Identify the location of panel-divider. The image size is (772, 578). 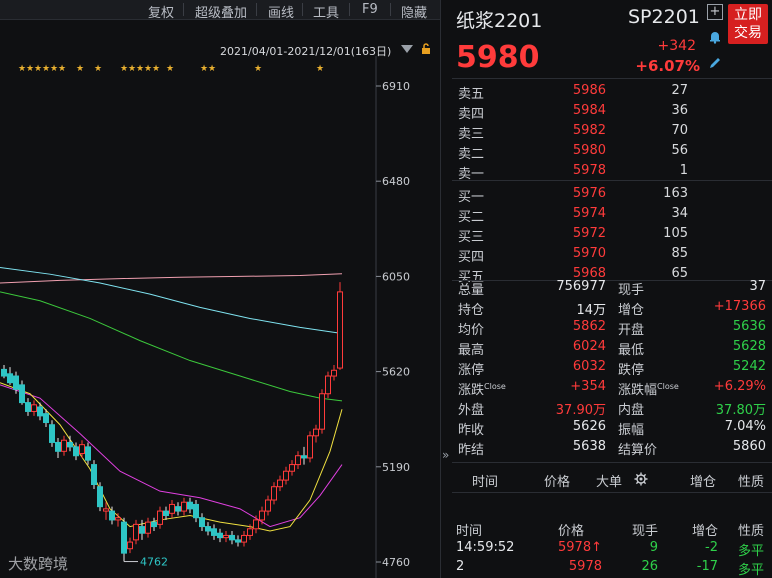
(440, 289).